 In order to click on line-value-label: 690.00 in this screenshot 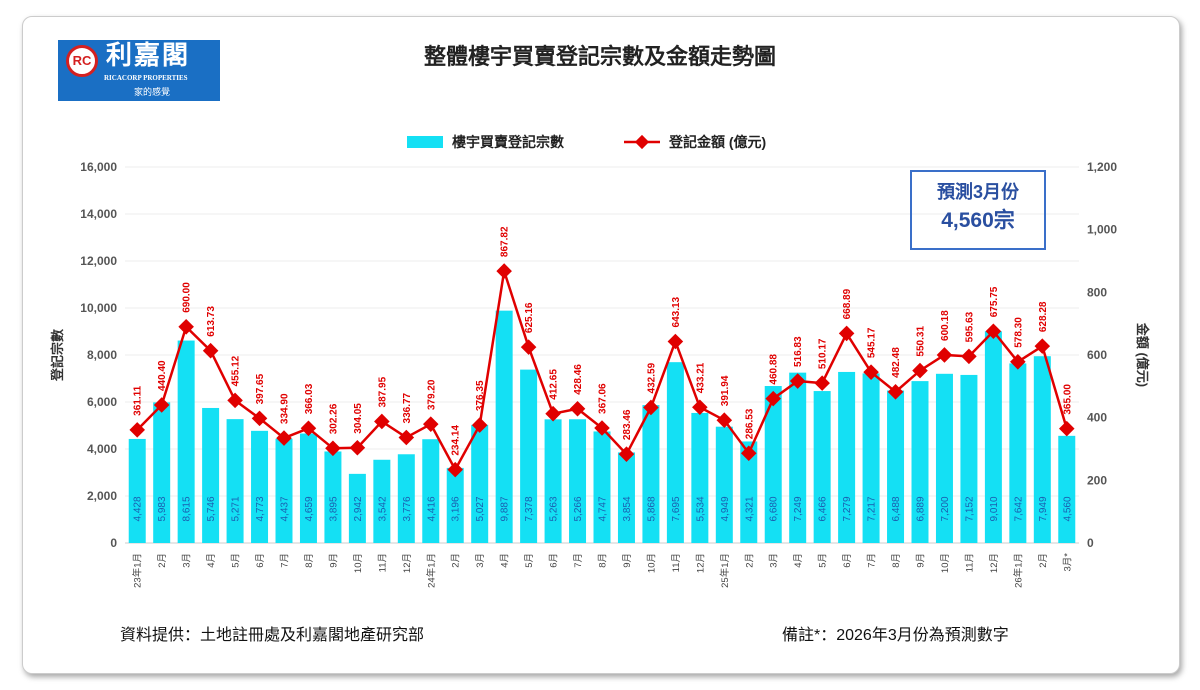, I will do `click(187, 297)`.